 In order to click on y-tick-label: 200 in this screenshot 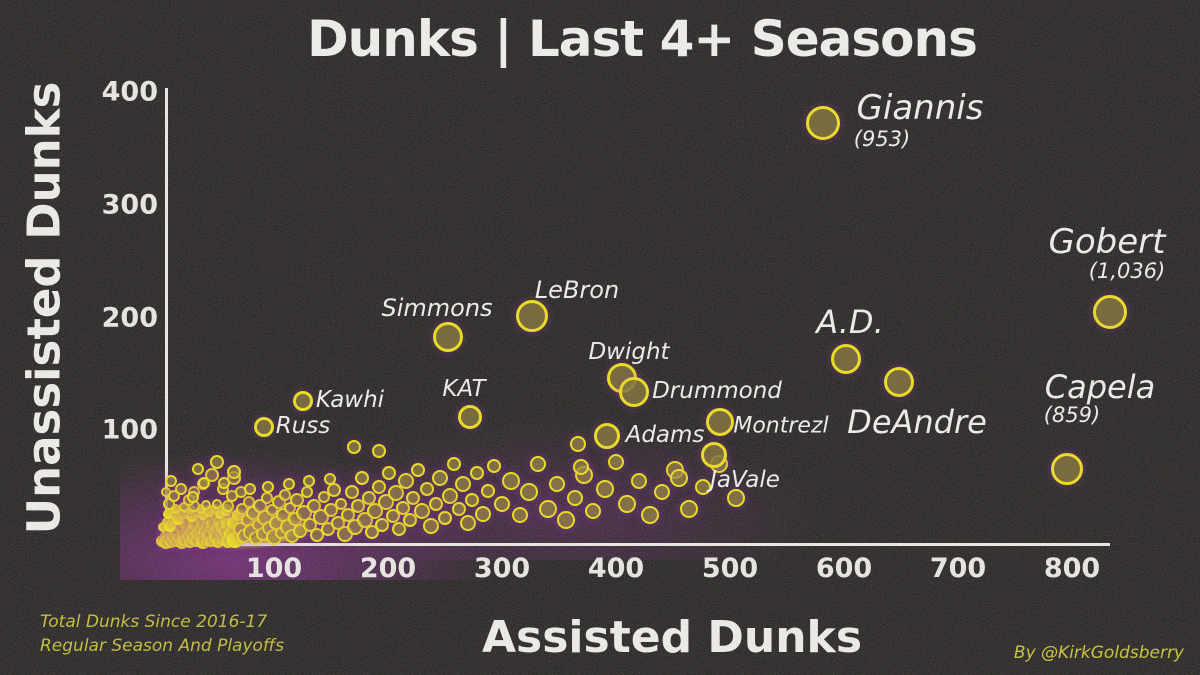, I will do `click(129, 318)`.